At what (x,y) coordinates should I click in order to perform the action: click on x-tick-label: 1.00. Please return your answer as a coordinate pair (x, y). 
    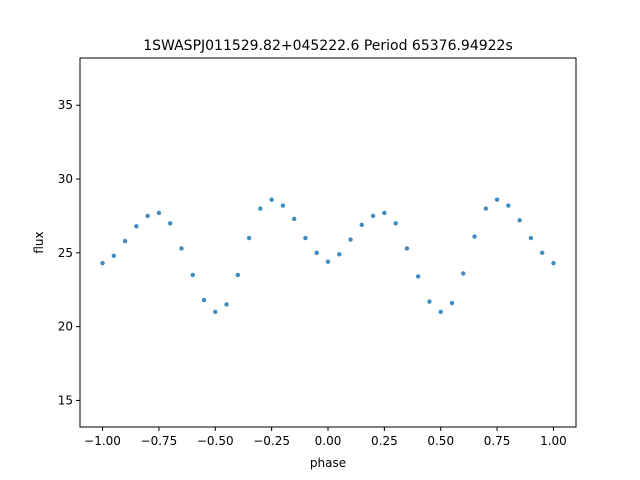
    Looking at the image, I should click on (553, 441).